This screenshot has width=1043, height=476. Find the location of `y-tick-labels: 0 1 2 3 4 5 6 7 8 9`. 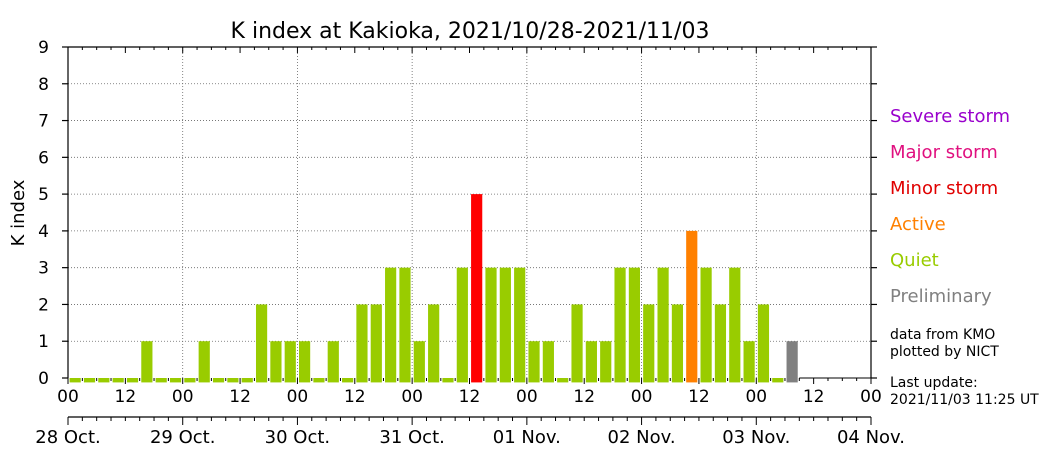

y-tick-labels: 0 1 2 3 4 5 6 7 8 9 is located at coordinates (43, 213).